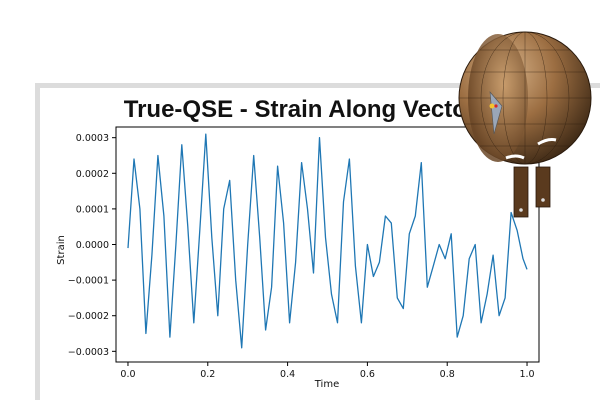 The width and height of the screenshot is (600, 400). What do you see at coordinates (447, 374) in the screenshot?
I see `x-tick-label: 0.8` at bounding box center [447, 374].